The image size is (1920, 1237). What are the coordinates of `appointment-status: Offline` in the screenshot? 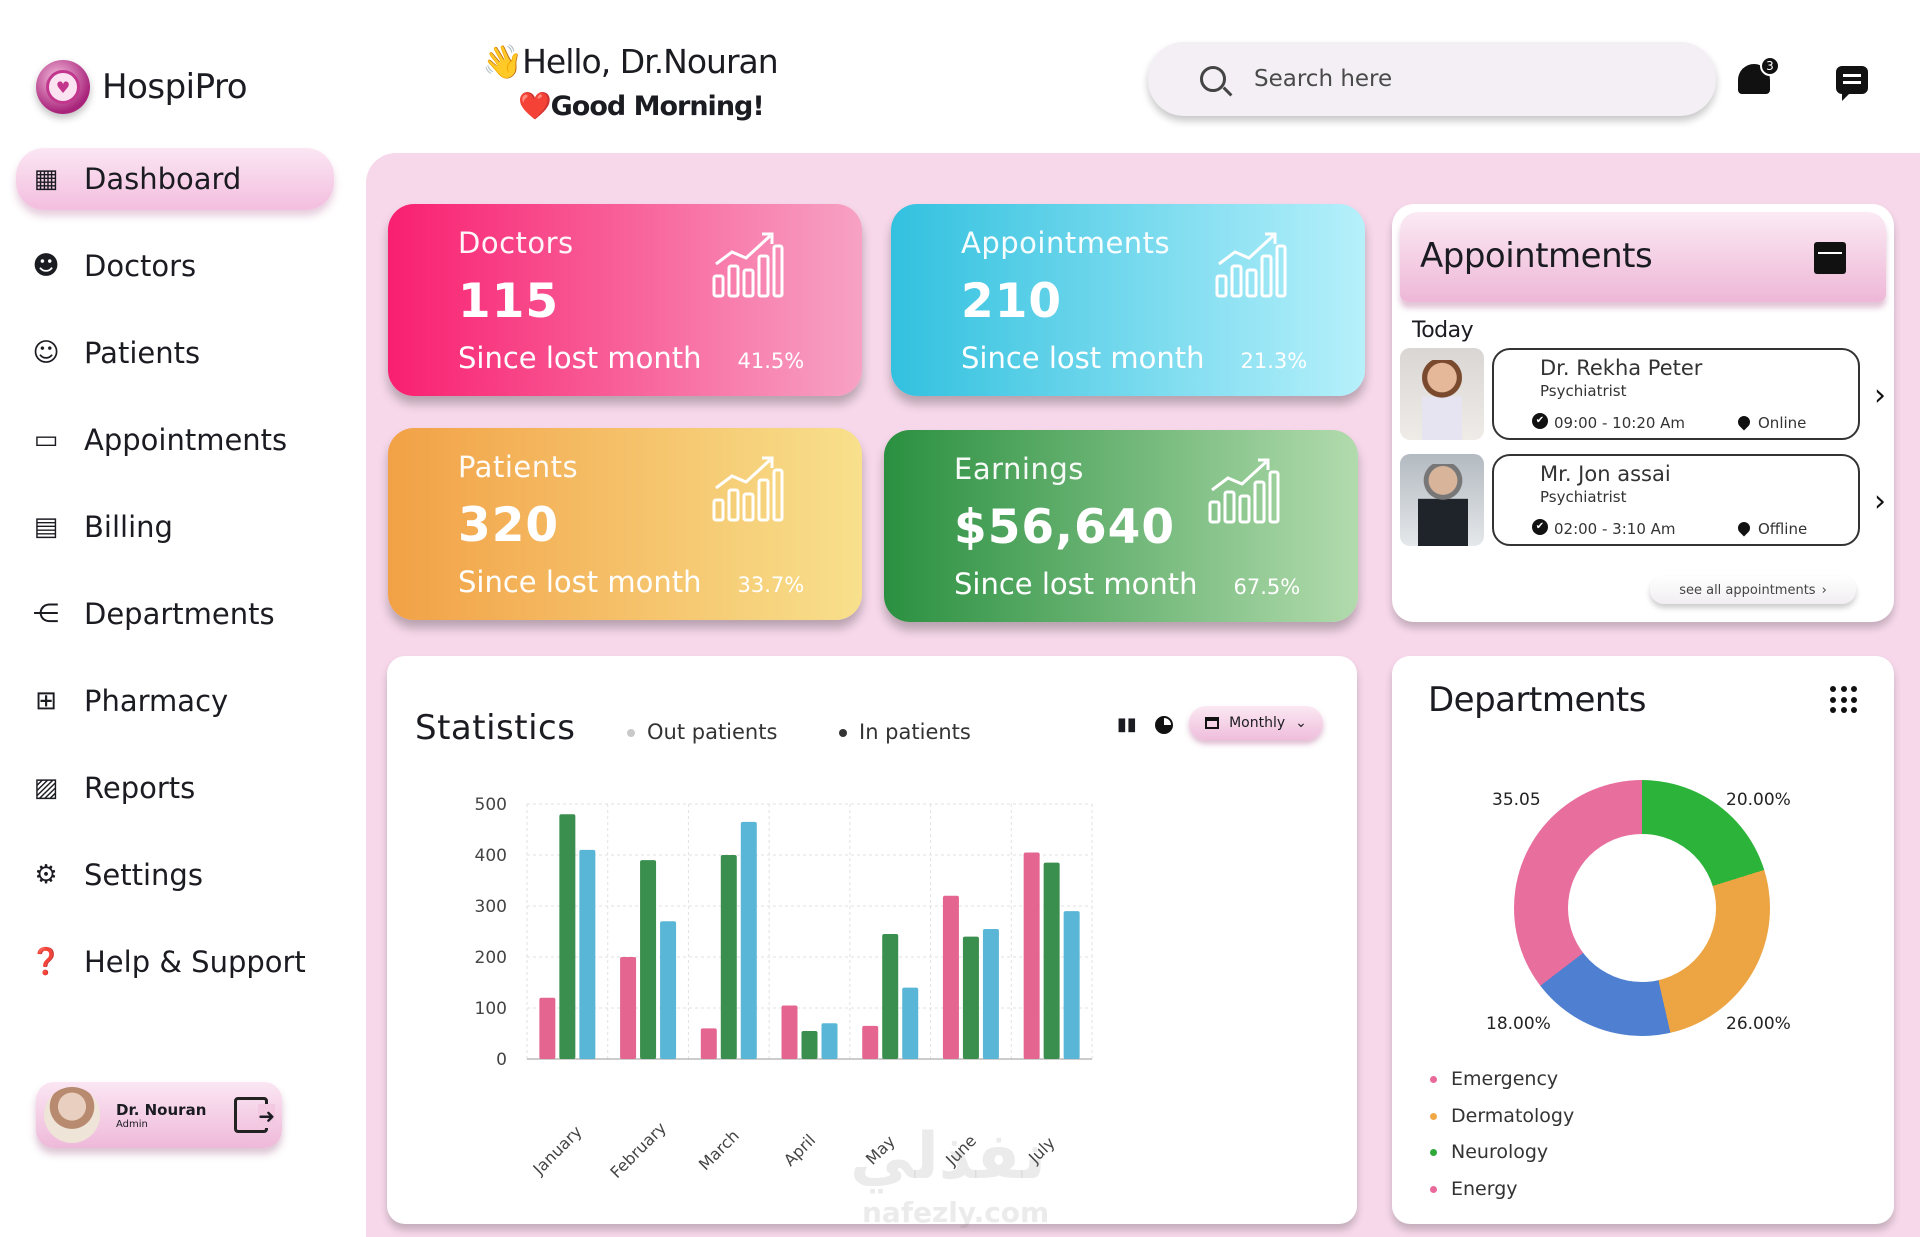 It's located at (1783, 529).